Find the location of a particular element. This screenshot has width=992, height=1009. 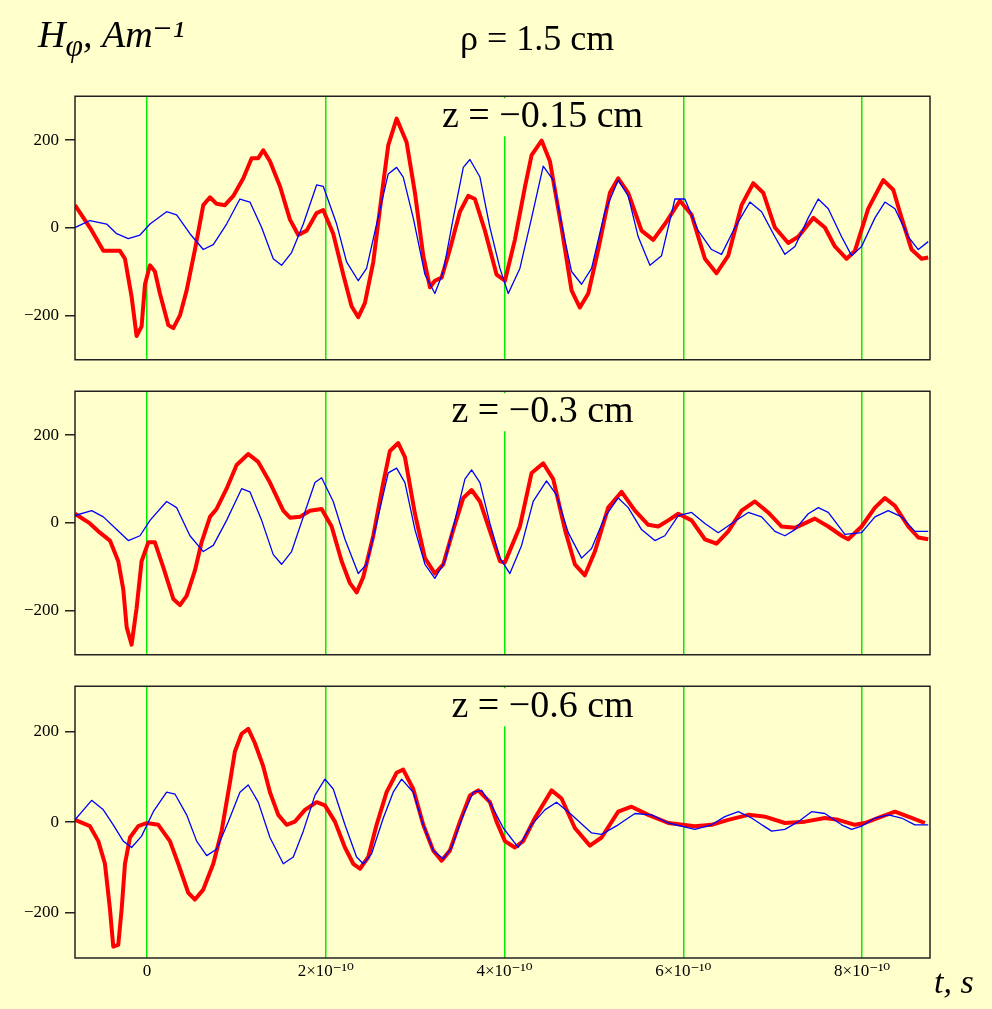

chart-title: ρ = 1.5 cm is located at coordinates (537, 38).